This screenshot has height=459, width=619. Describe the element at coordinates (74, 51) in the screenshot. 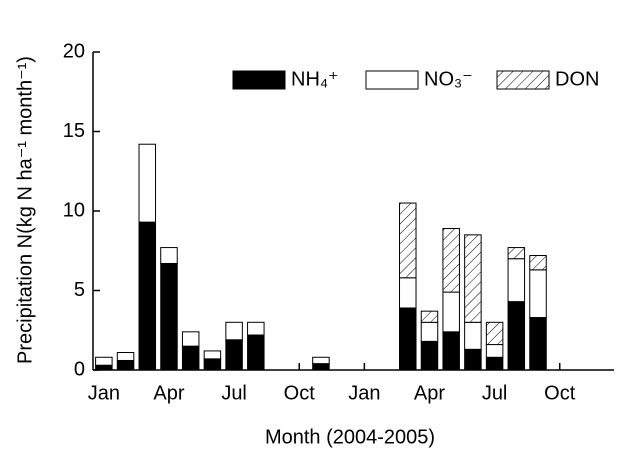

I see `y-tick-label: 20` at that location.